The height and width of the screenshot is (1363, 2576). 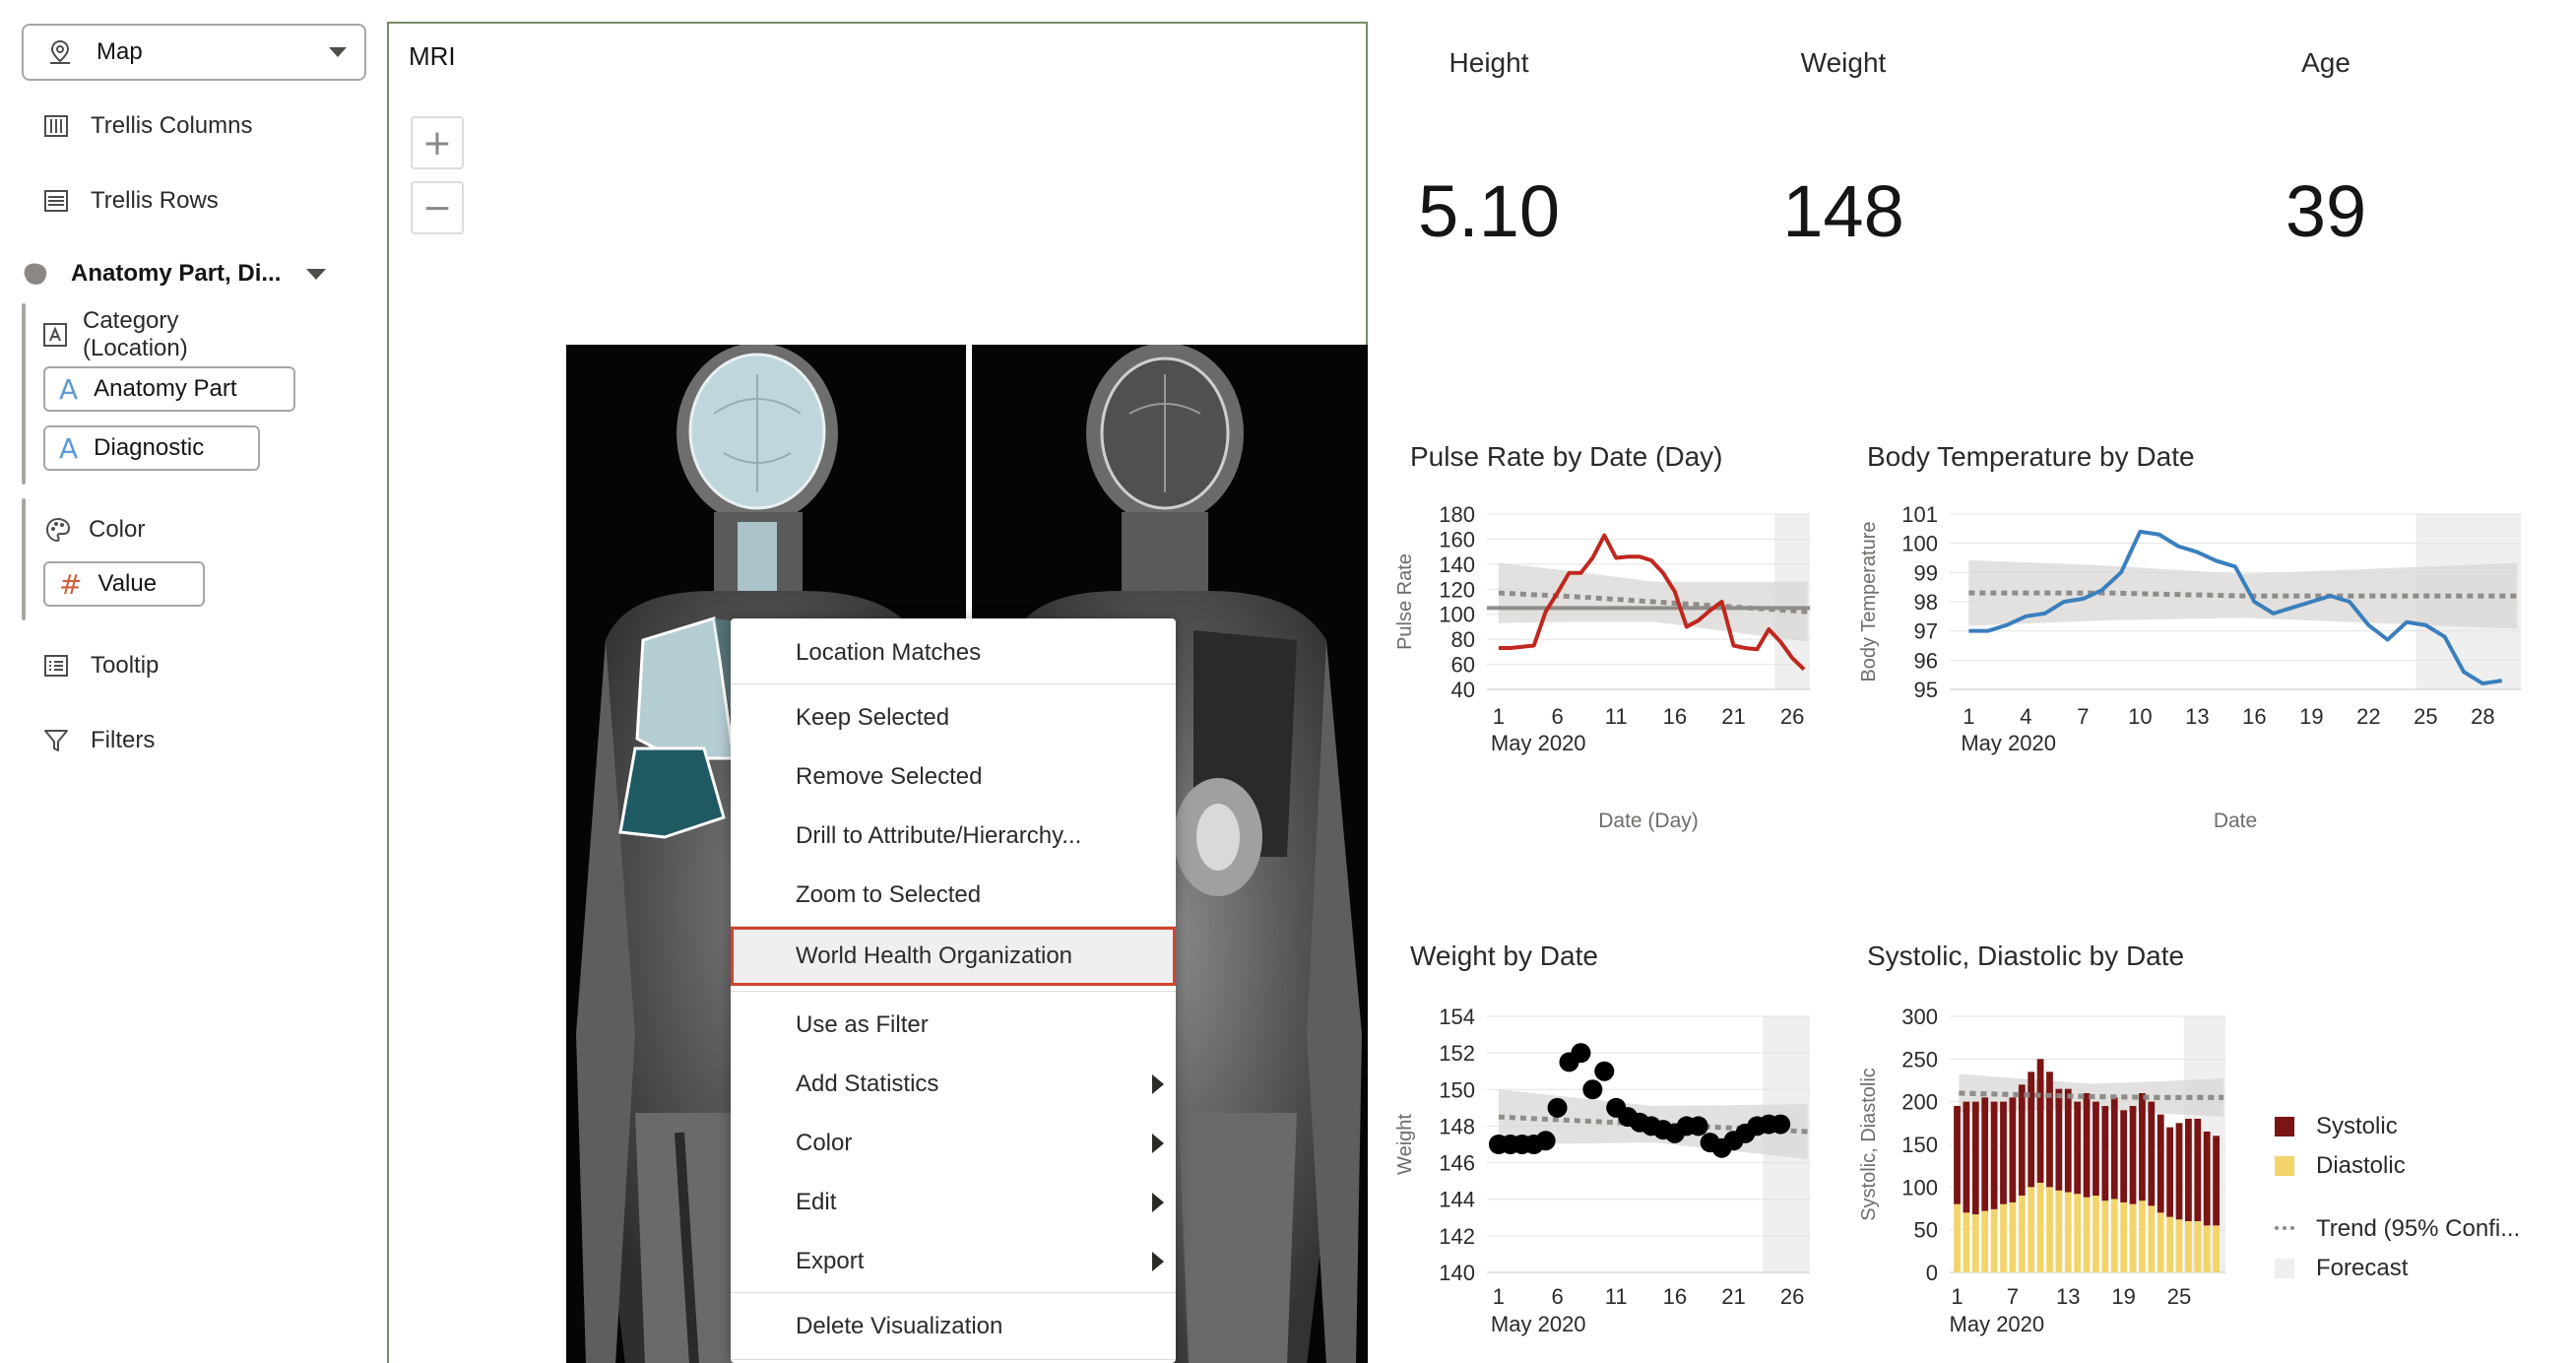 I want to click on color-label: Color, so click(x=117, y=529).